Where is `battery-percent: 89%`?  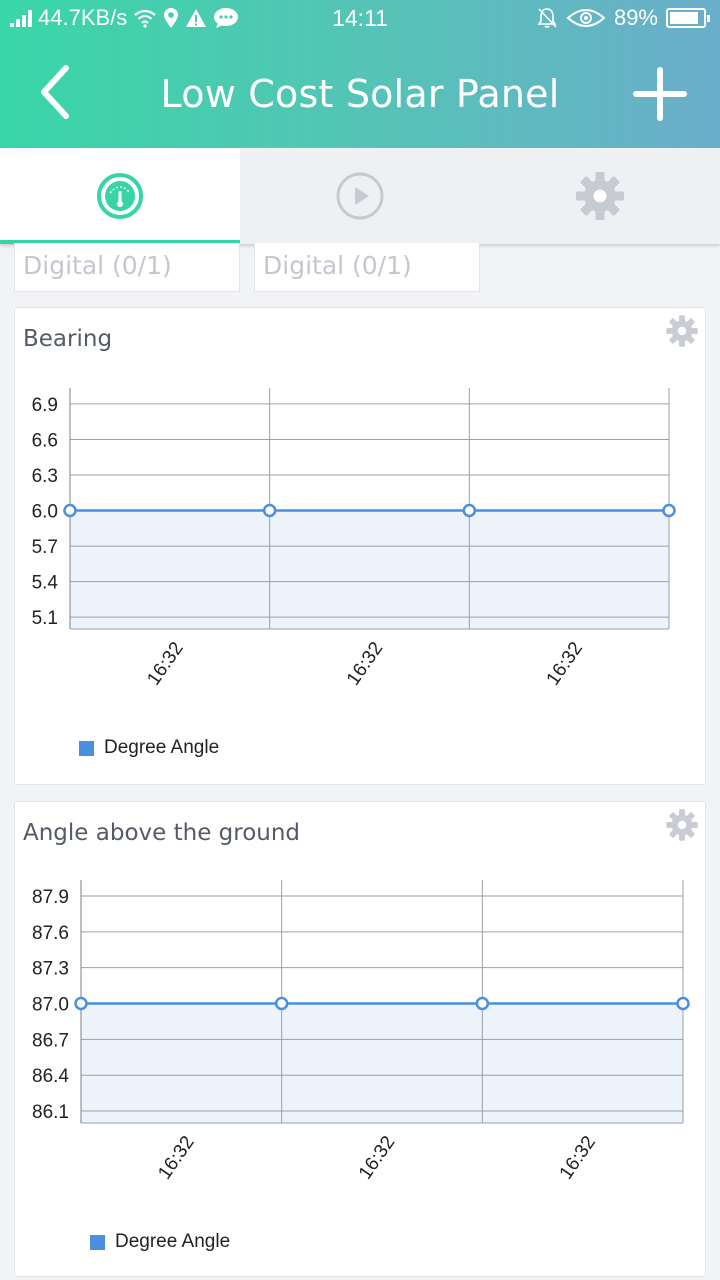 battery-percent: 89% is located at coordinates (635, 17).